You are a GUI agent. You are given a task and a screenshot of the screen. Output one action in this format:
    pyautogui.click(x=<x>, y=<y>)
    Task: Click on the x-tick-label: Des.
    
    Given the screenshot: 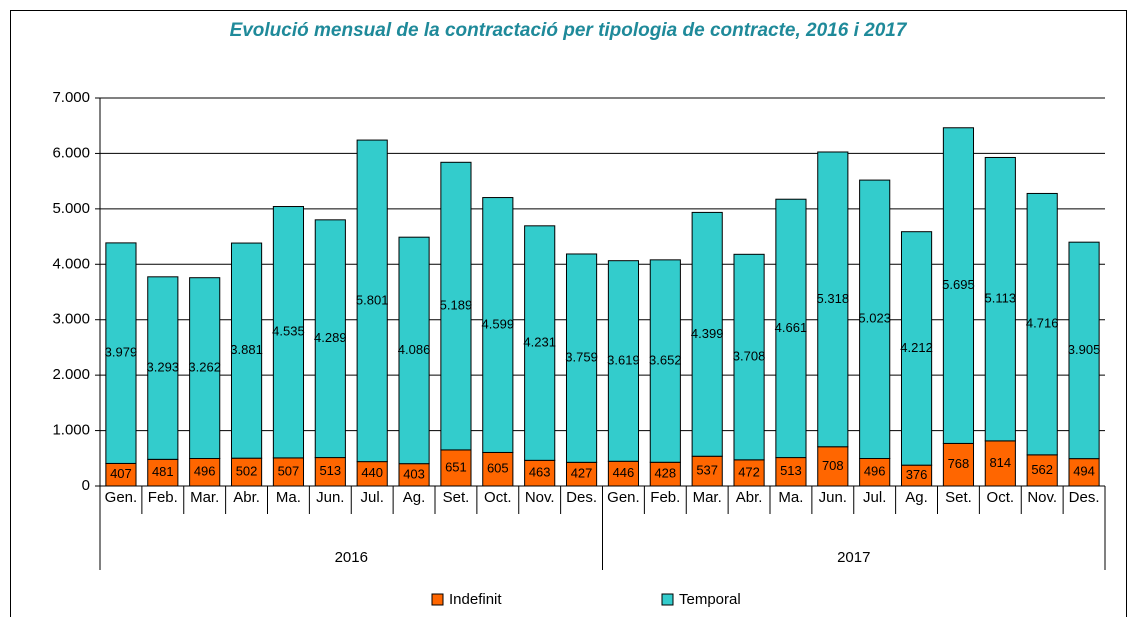 What is the action you would take?
    pyautogui.click(x=581, y=497)
    